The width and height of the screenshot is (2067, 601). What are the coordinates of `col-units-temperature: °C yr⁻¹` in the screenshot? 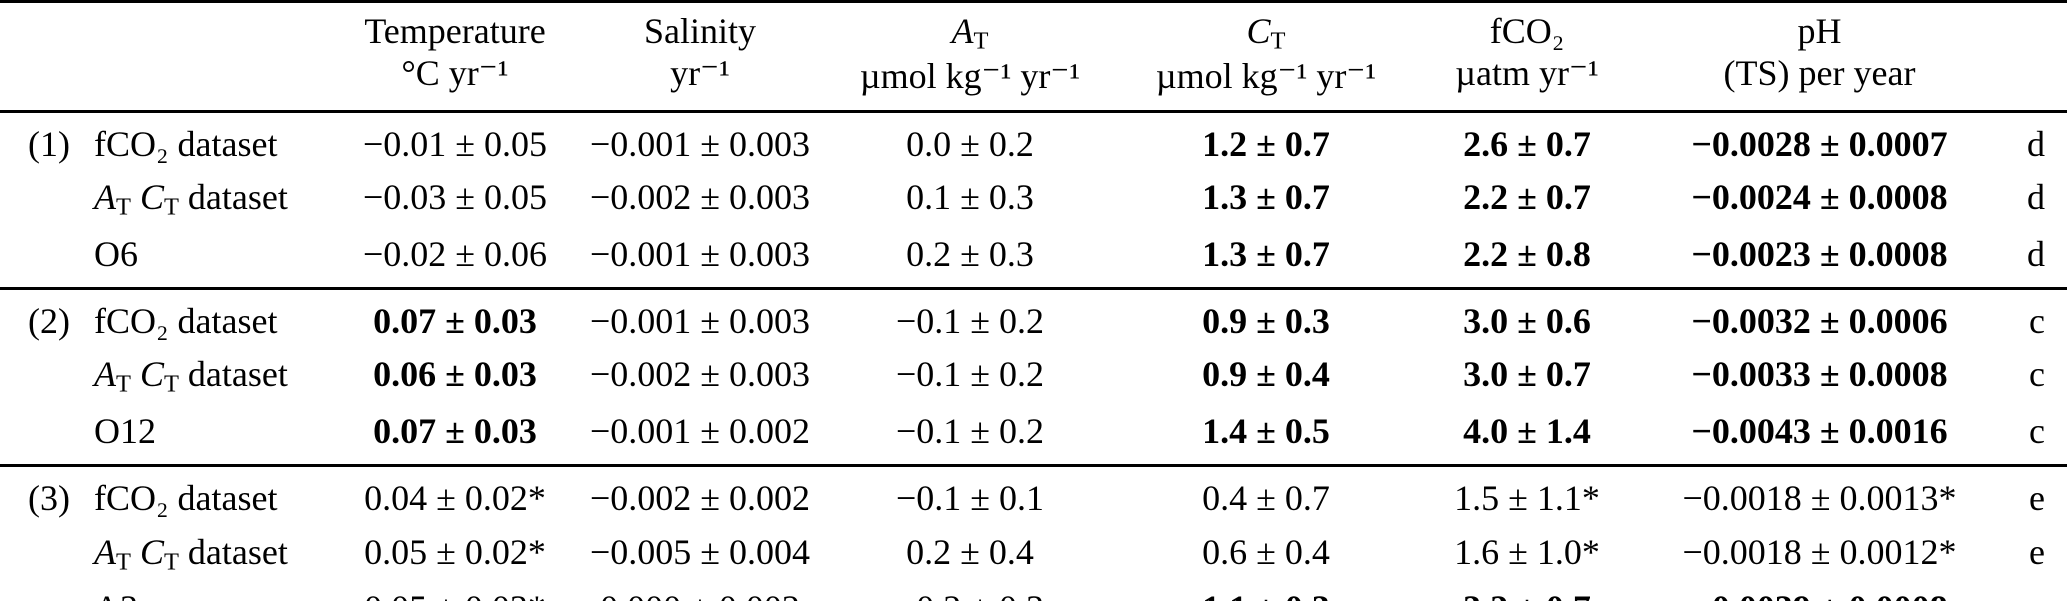 It's located at (455, 72).